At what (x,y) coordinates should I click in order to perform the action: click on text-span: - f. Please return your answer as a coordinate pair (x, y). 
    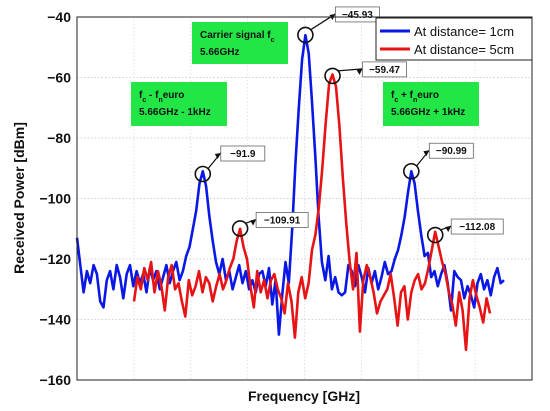
    Looking at the image, I should click on (152, 95).